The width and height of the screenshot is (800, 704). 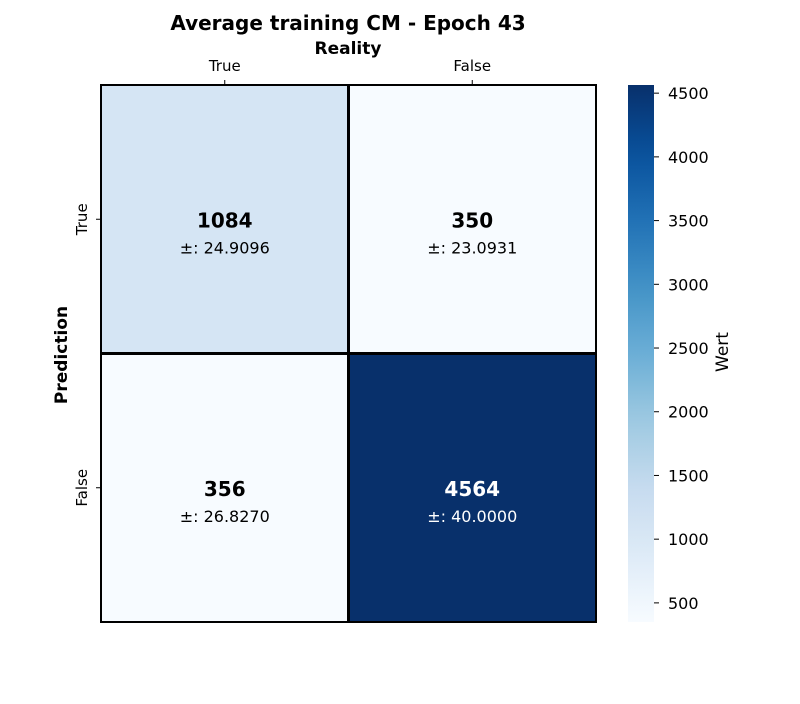 I want to click on cell-value-label-r1-c0: 356, so click(x=225, y=489).